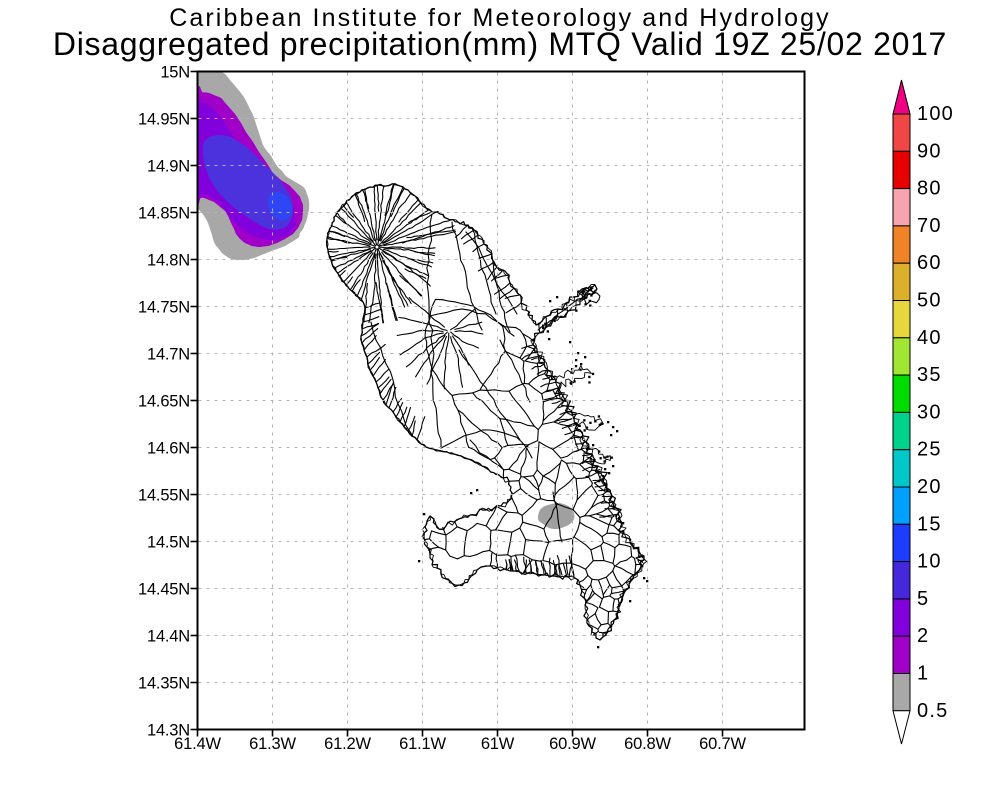 The width and height of the screenshot is (1000, 800). Describe the element at coordinates (168, 731) in the screenshot. I see `svg-text: 14.3N` at that location.